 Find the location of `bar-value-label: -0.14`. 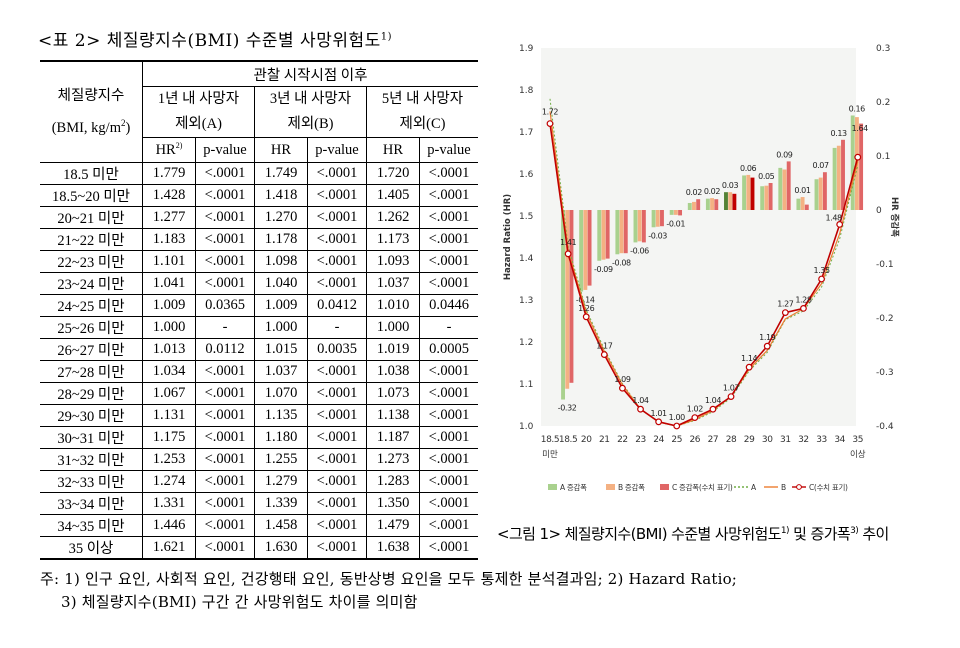

bar-value-label: -0.14 is located at coordinates (585, 300).